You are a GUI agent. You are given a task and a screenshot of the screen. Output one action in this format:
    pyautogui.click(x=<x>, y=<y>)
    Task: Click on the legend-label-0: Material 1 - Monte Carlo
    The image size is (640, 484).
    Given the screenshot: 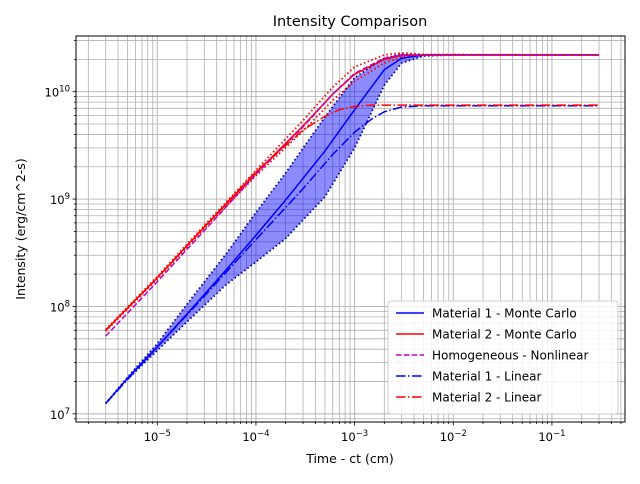 What is the action you would take?
    pyautogui.click(x=504, y=314)
    